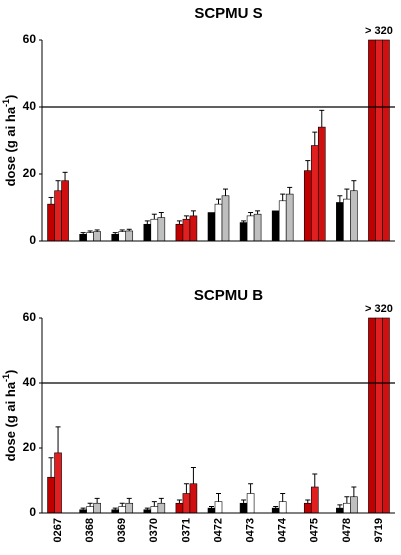 The width and height of the screenshot is (401, 555). I want to click on chart-title: SCPMU S, so click(228, 13).